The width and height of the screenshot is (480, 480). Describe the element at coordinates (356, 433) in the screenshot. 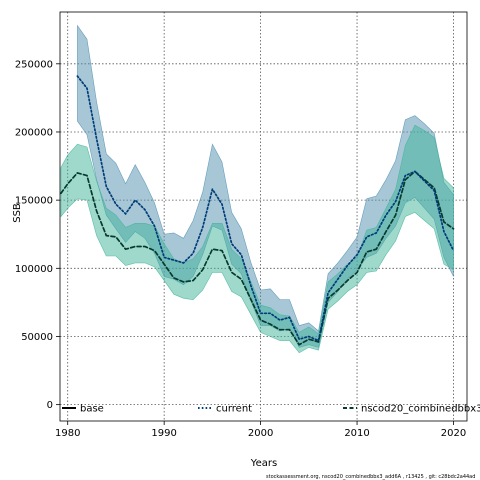

I see `x-tick-label: 2010` at that location.